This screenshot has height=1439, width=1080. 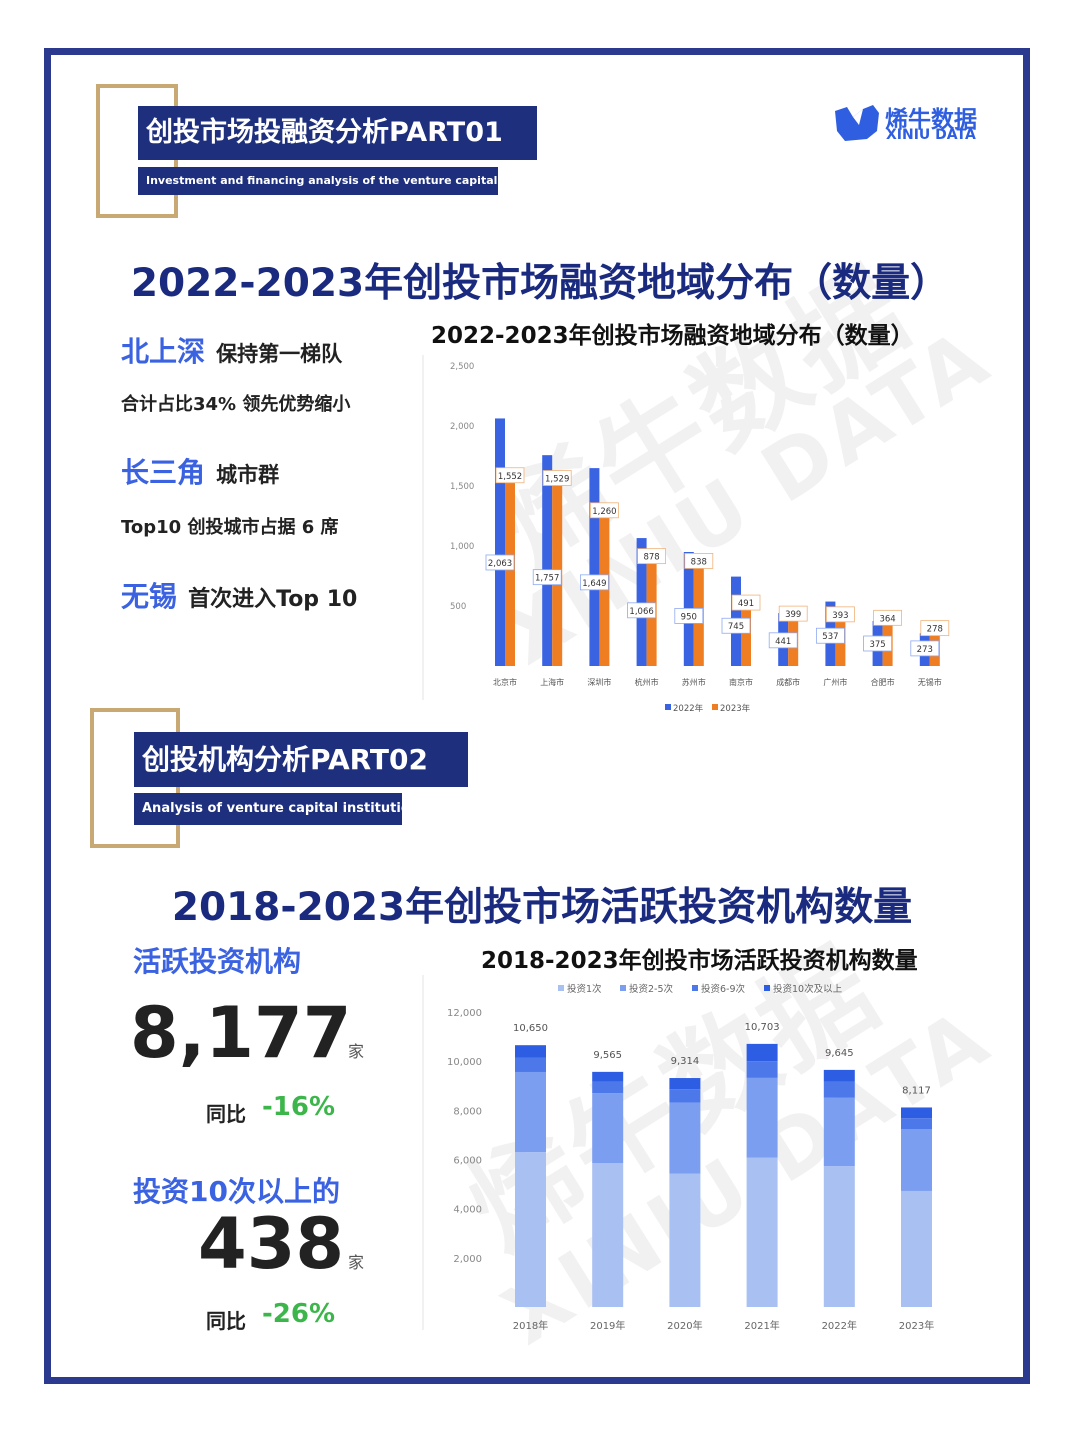 I want to click on chart1-category-label: 广州市, so click(x=835, y=682).